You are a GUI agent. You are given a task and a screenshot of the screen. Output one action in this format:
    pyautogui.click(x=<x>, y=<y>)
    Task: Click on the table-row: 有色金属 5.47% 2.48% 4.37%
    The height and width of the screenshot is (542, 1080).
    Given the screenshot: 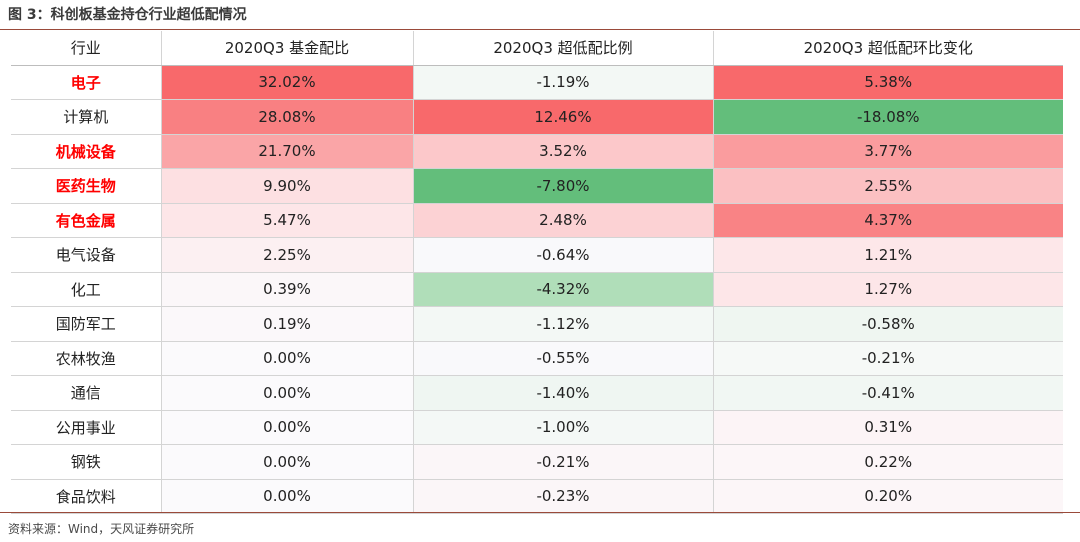 What is the action you would take?
    pyautogui.click(x=537, y=220)
    